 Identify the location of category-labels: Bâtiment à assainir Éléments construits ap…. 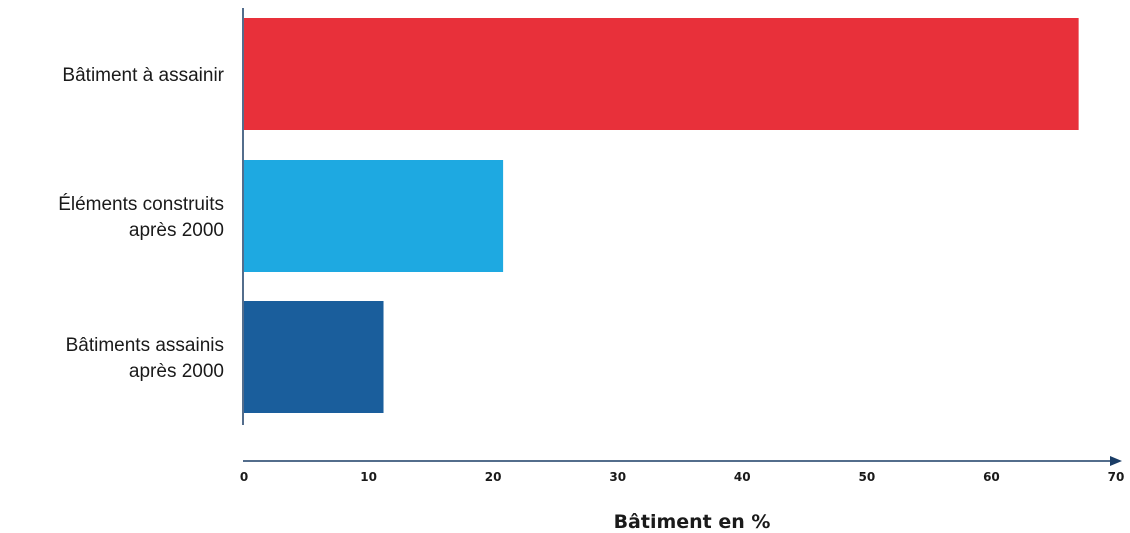
(141, 223).